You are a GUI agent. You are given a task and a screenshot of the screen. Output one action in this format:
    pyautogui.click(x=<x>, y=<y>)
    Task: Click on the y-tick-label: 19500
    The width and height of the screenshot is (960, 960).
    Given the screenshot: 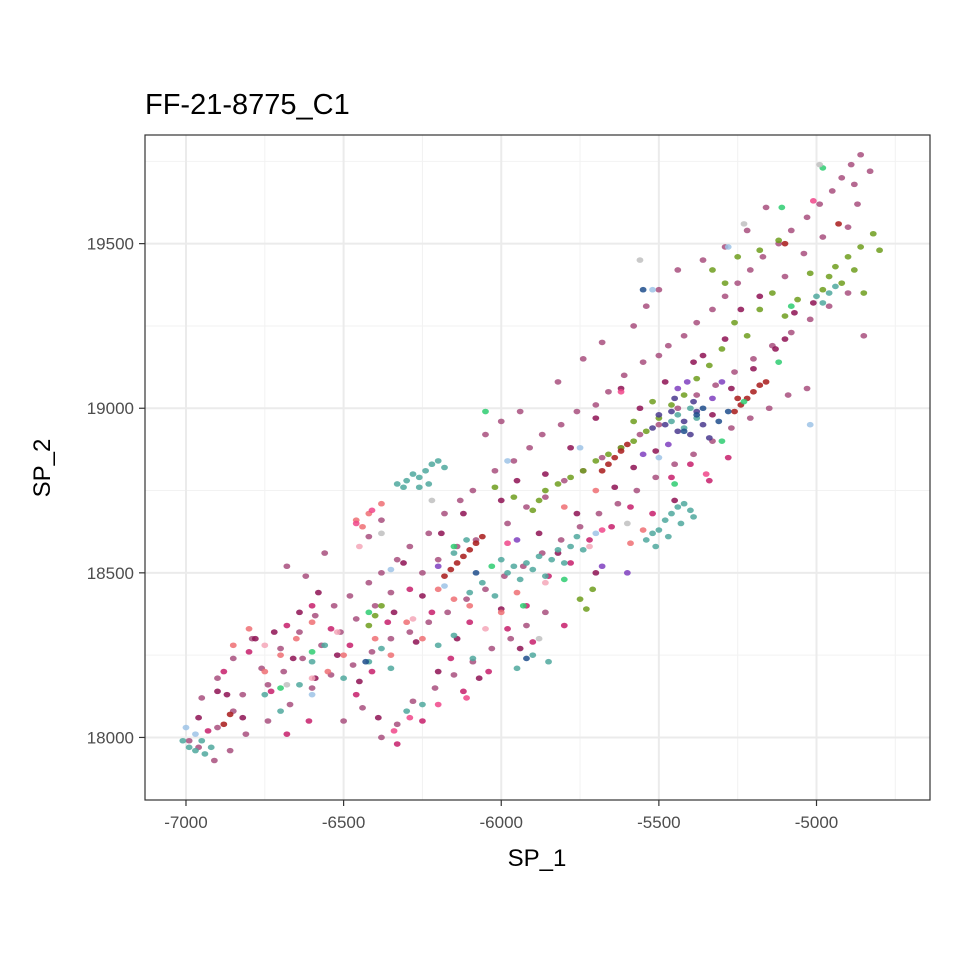 What is the action you would take?
    pyautogui.click(x=110, y=244)
    